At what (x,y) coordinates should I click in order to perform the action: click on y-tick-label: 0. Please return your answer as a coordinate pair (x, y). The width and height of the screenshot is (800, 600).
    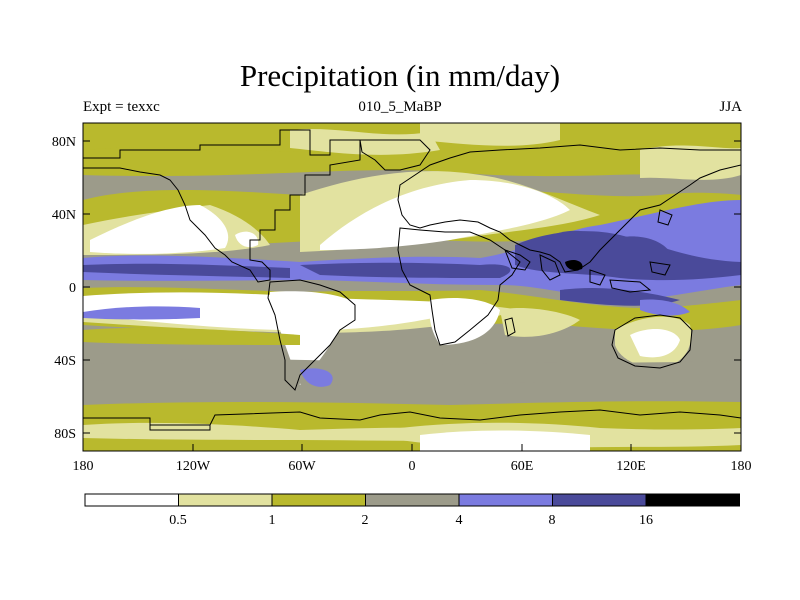
    Looking at the image, I should click on (72, 288).